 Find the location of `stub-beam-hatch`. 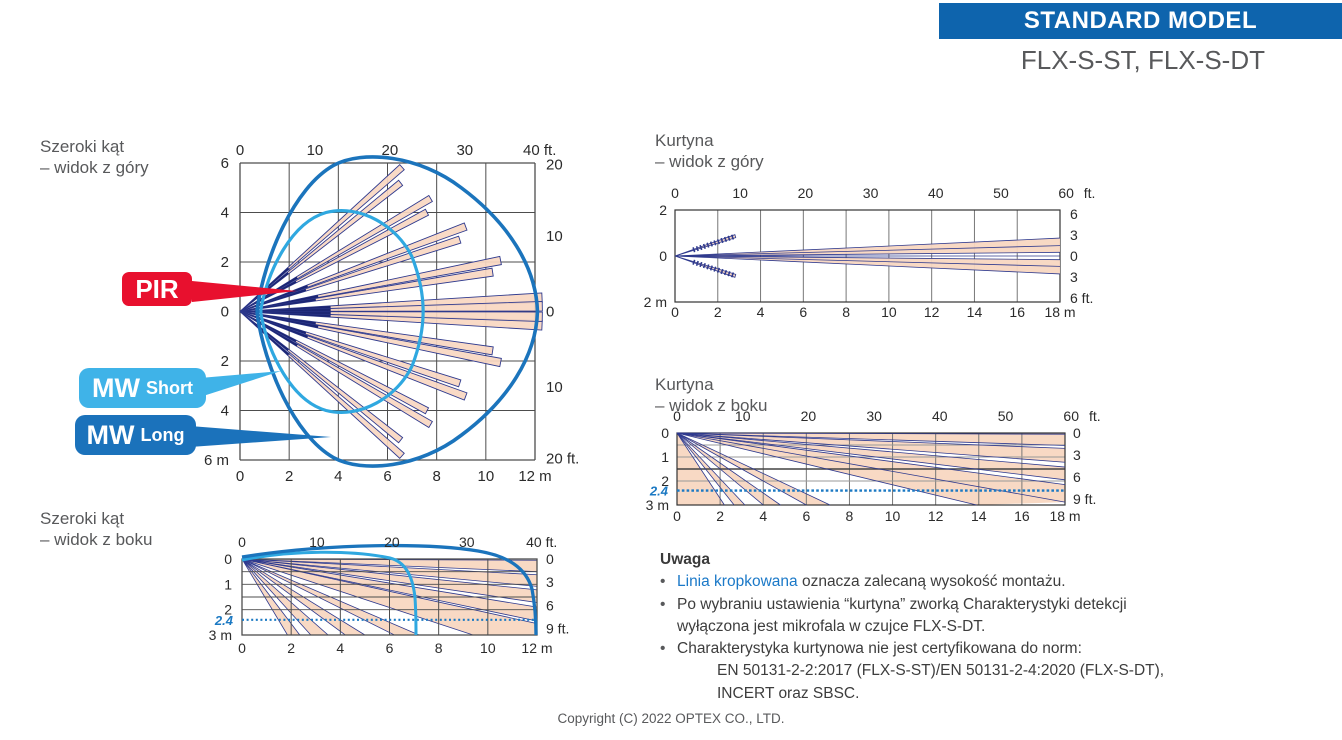

stub-beam-hatch is located at coordinates (714, 243).